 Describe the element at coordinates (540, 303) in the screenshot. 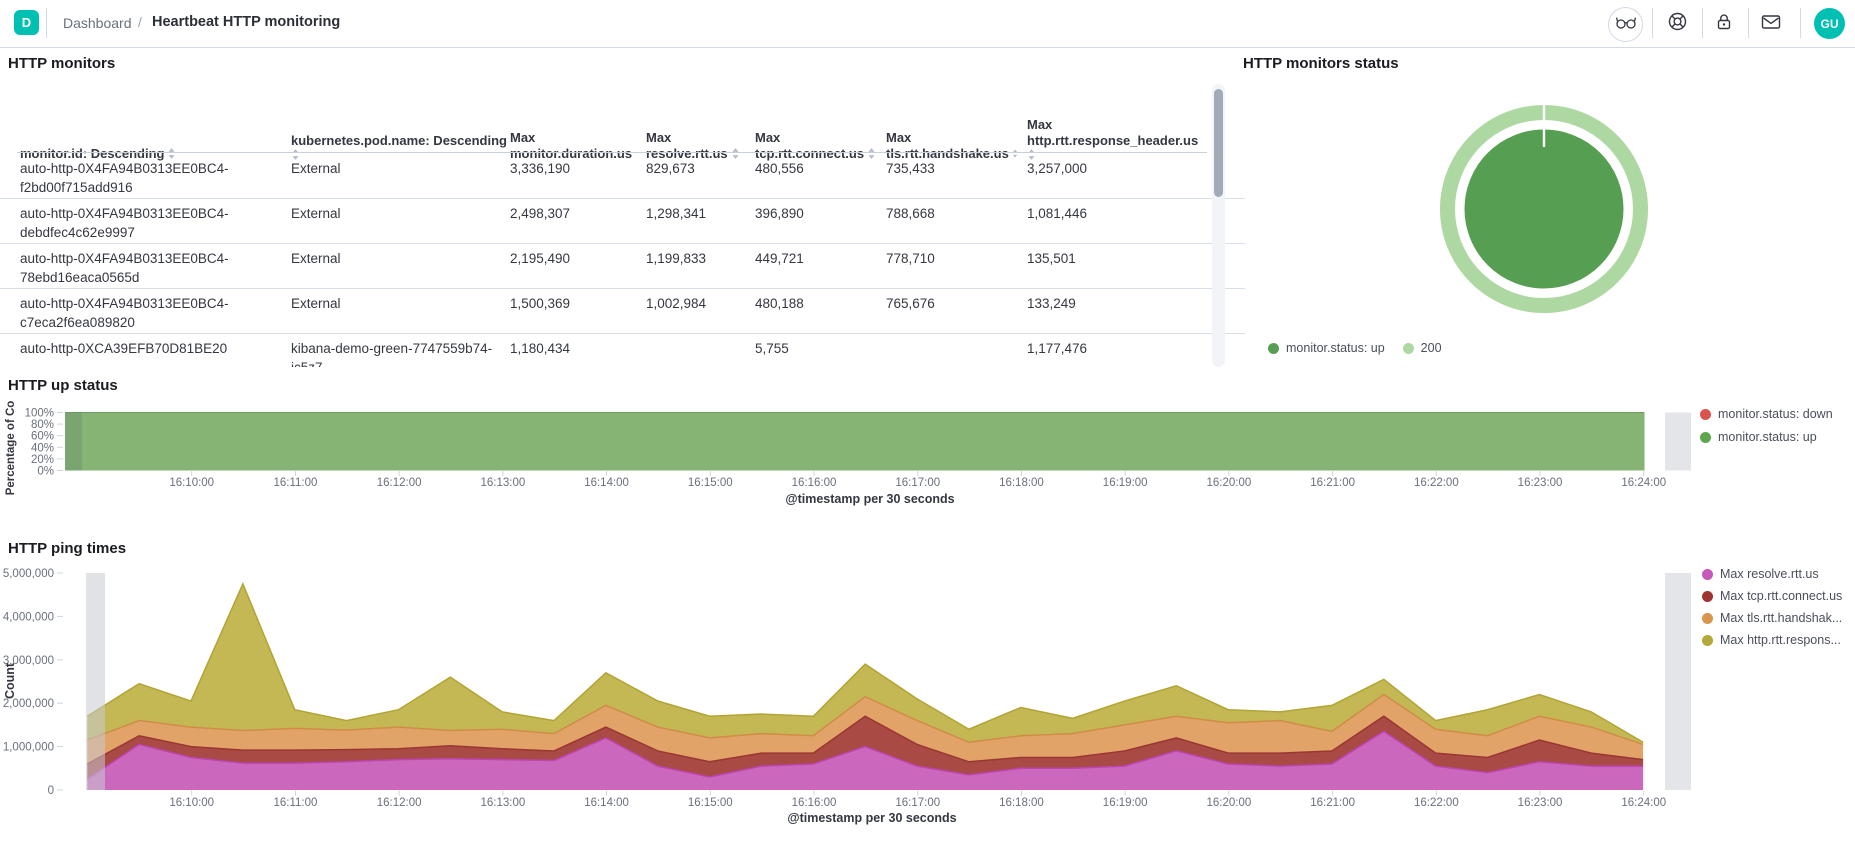

I see `table-cell-duration: 1,500,369` at that location.